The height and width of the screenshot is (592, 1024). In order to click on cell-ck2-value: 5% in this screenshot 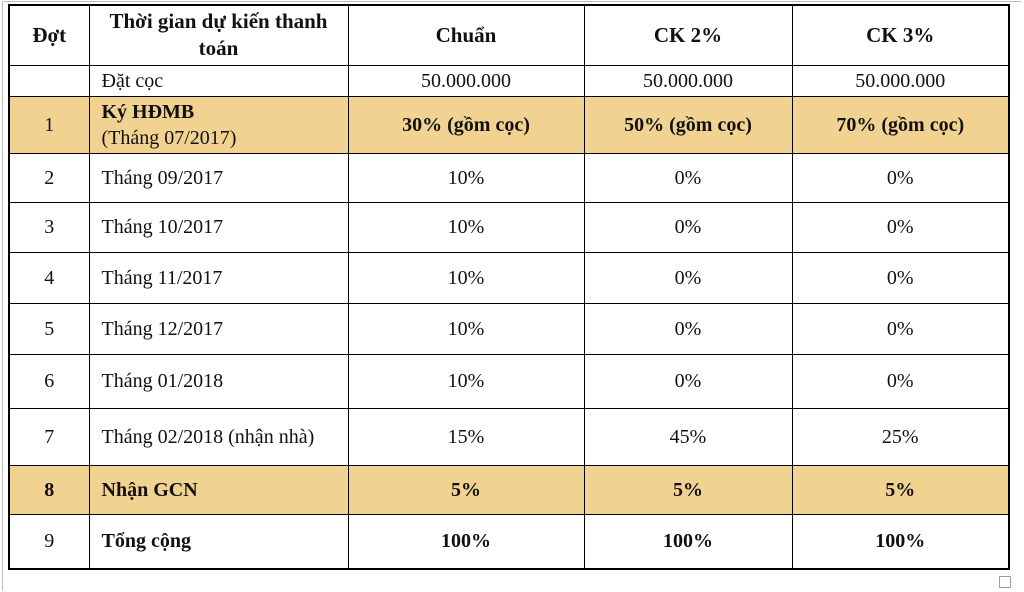, I will do `click(688, 489)`.